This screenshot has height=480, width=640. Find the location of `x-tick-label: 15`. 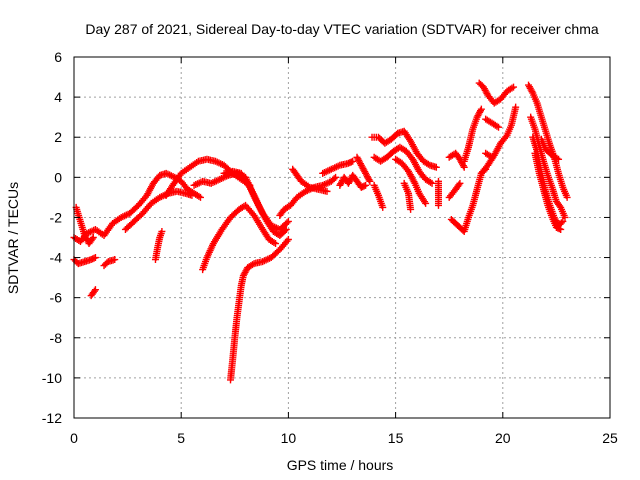

x-tick-label: 15 is located at coordinates (396, 438).